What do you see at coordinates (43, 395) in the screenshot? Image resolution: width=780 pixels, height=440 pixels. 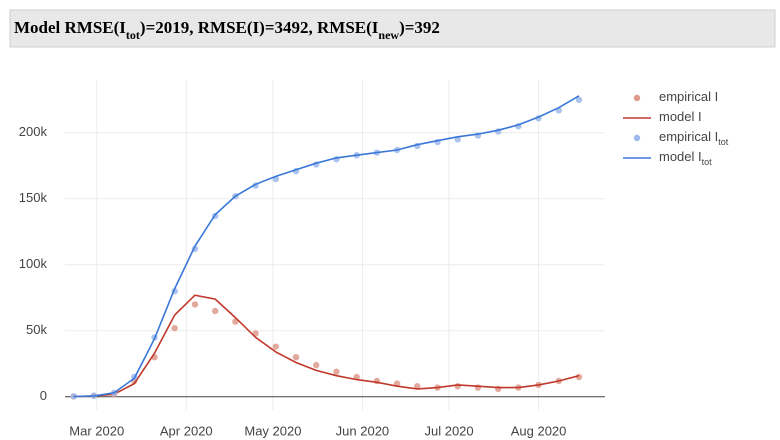 I see `y-tick-label: 0` at bounding box center [43, 395].